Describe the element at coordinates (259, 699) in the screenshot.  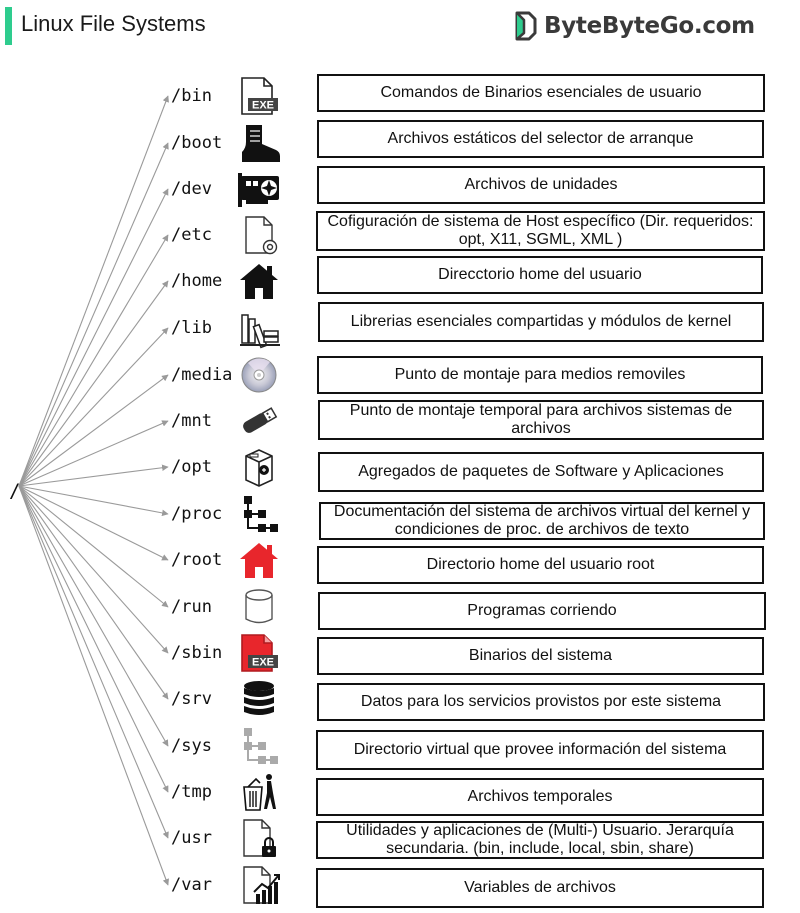
I see `database-icon` at that location.